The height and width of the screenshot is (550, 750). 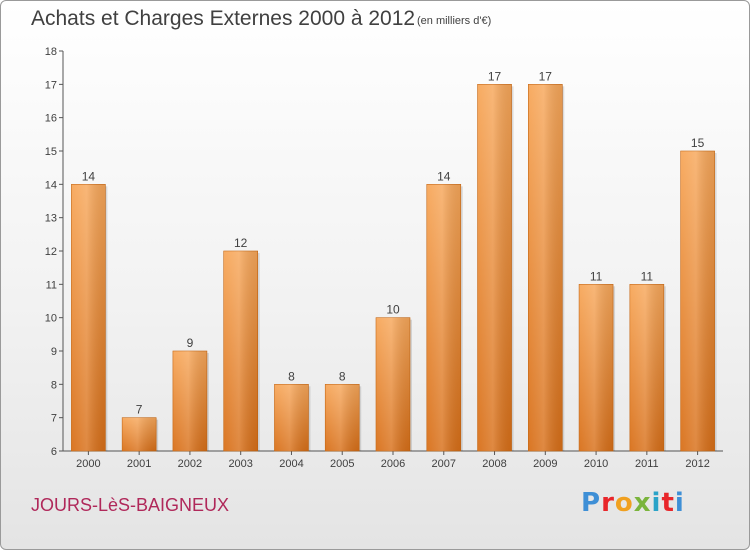 I want to click on x-tick-label: 2000, so click(x=88, y=464).